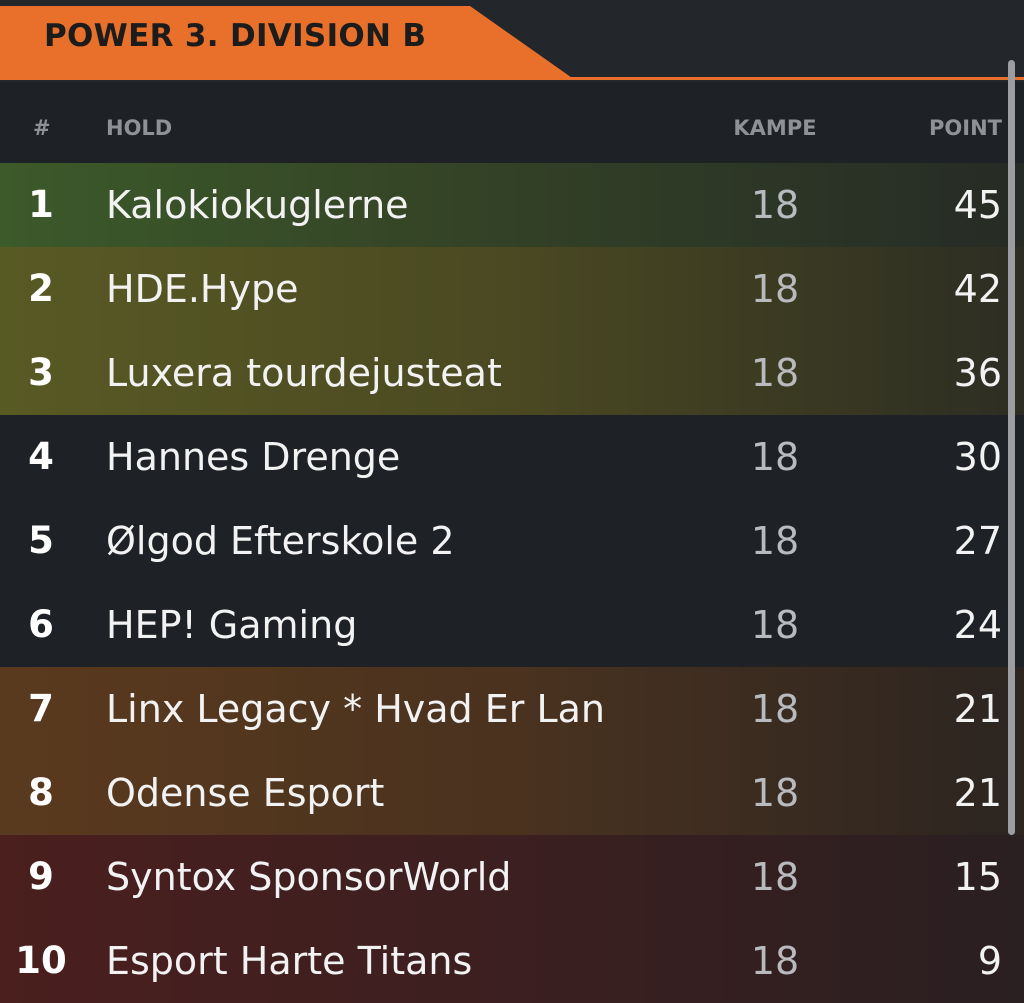 The height and width of the screenshot is (1003, 1024). Describe the element at coordinates (512, 625) in the screenshot. I see `table-row: 6 HEP! Gaming 18 24` at that location.